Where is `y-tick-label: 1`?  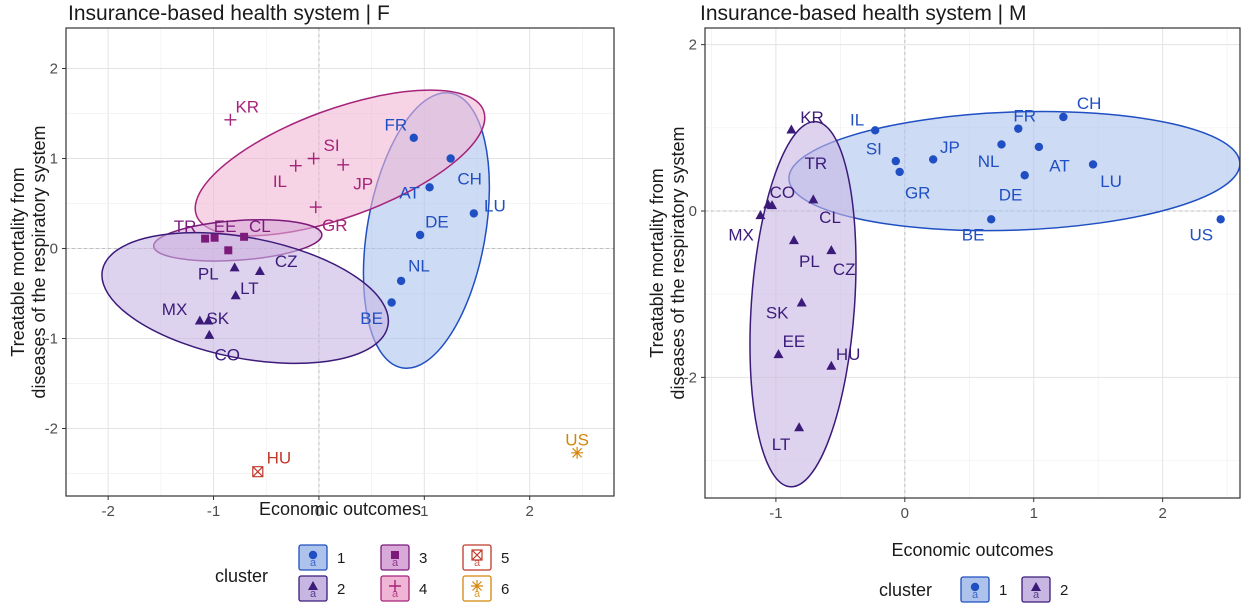 y-tick-label: 1 is located at coordinates (54, 159).